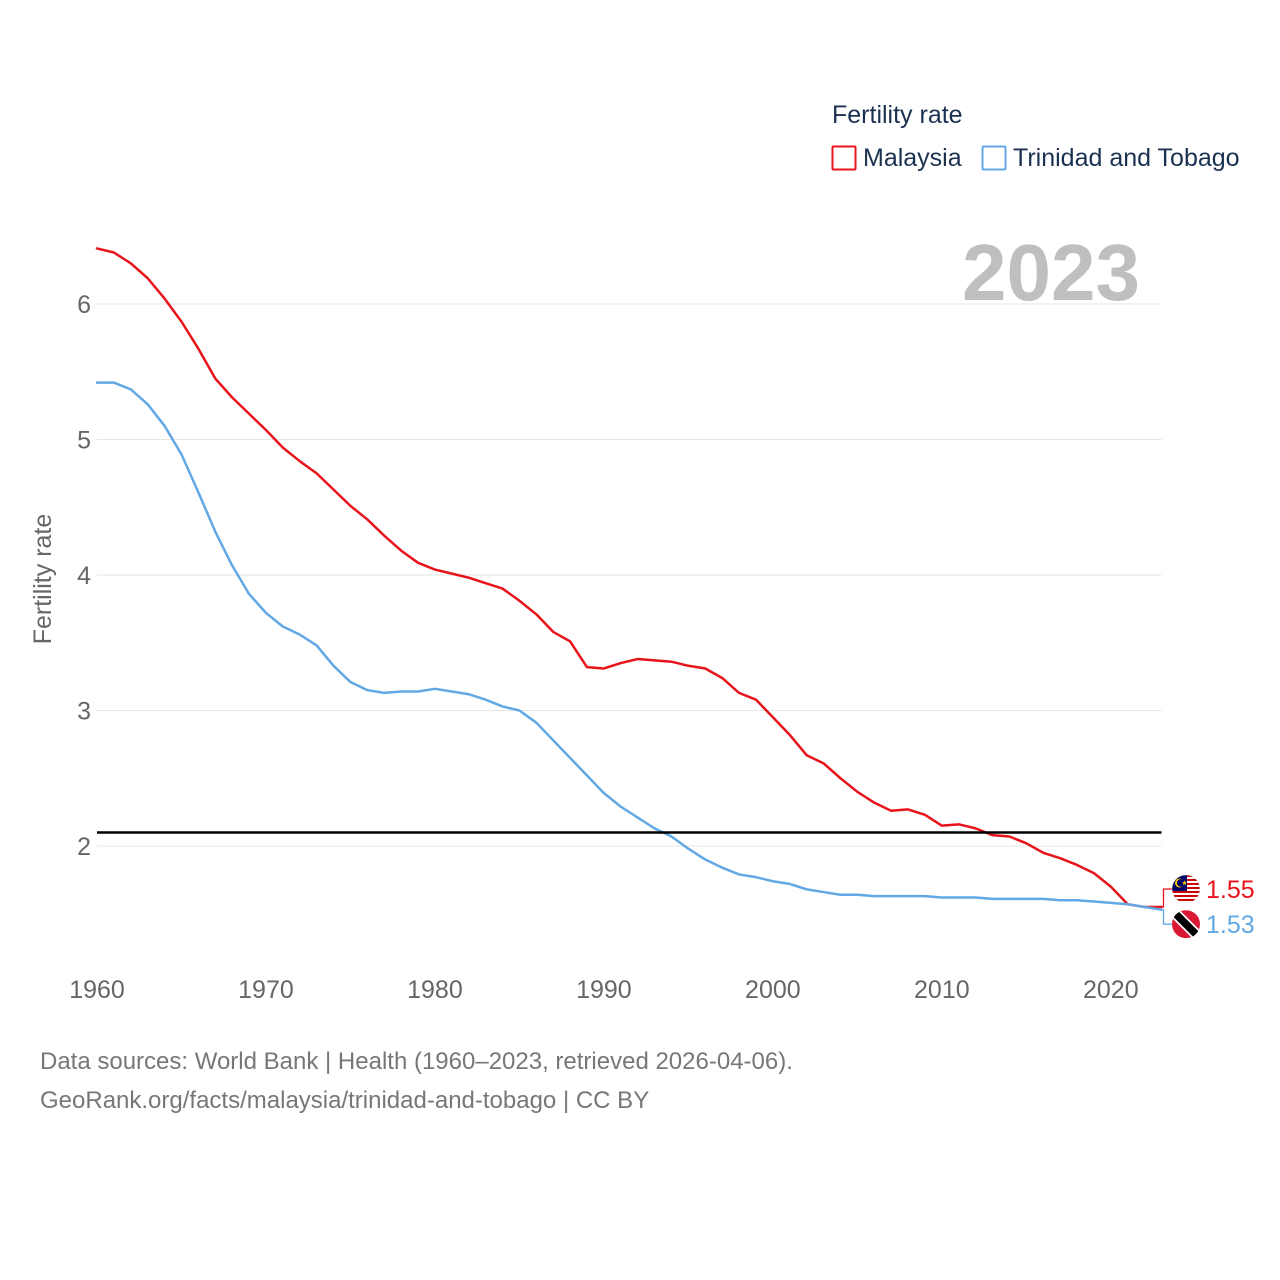 This screenshot has width=1280, height=1280. What do you see at coordinates (84, 847) in the screenshot?
I see `y-tick-label-2: 2` at bounding box center [84, 847].